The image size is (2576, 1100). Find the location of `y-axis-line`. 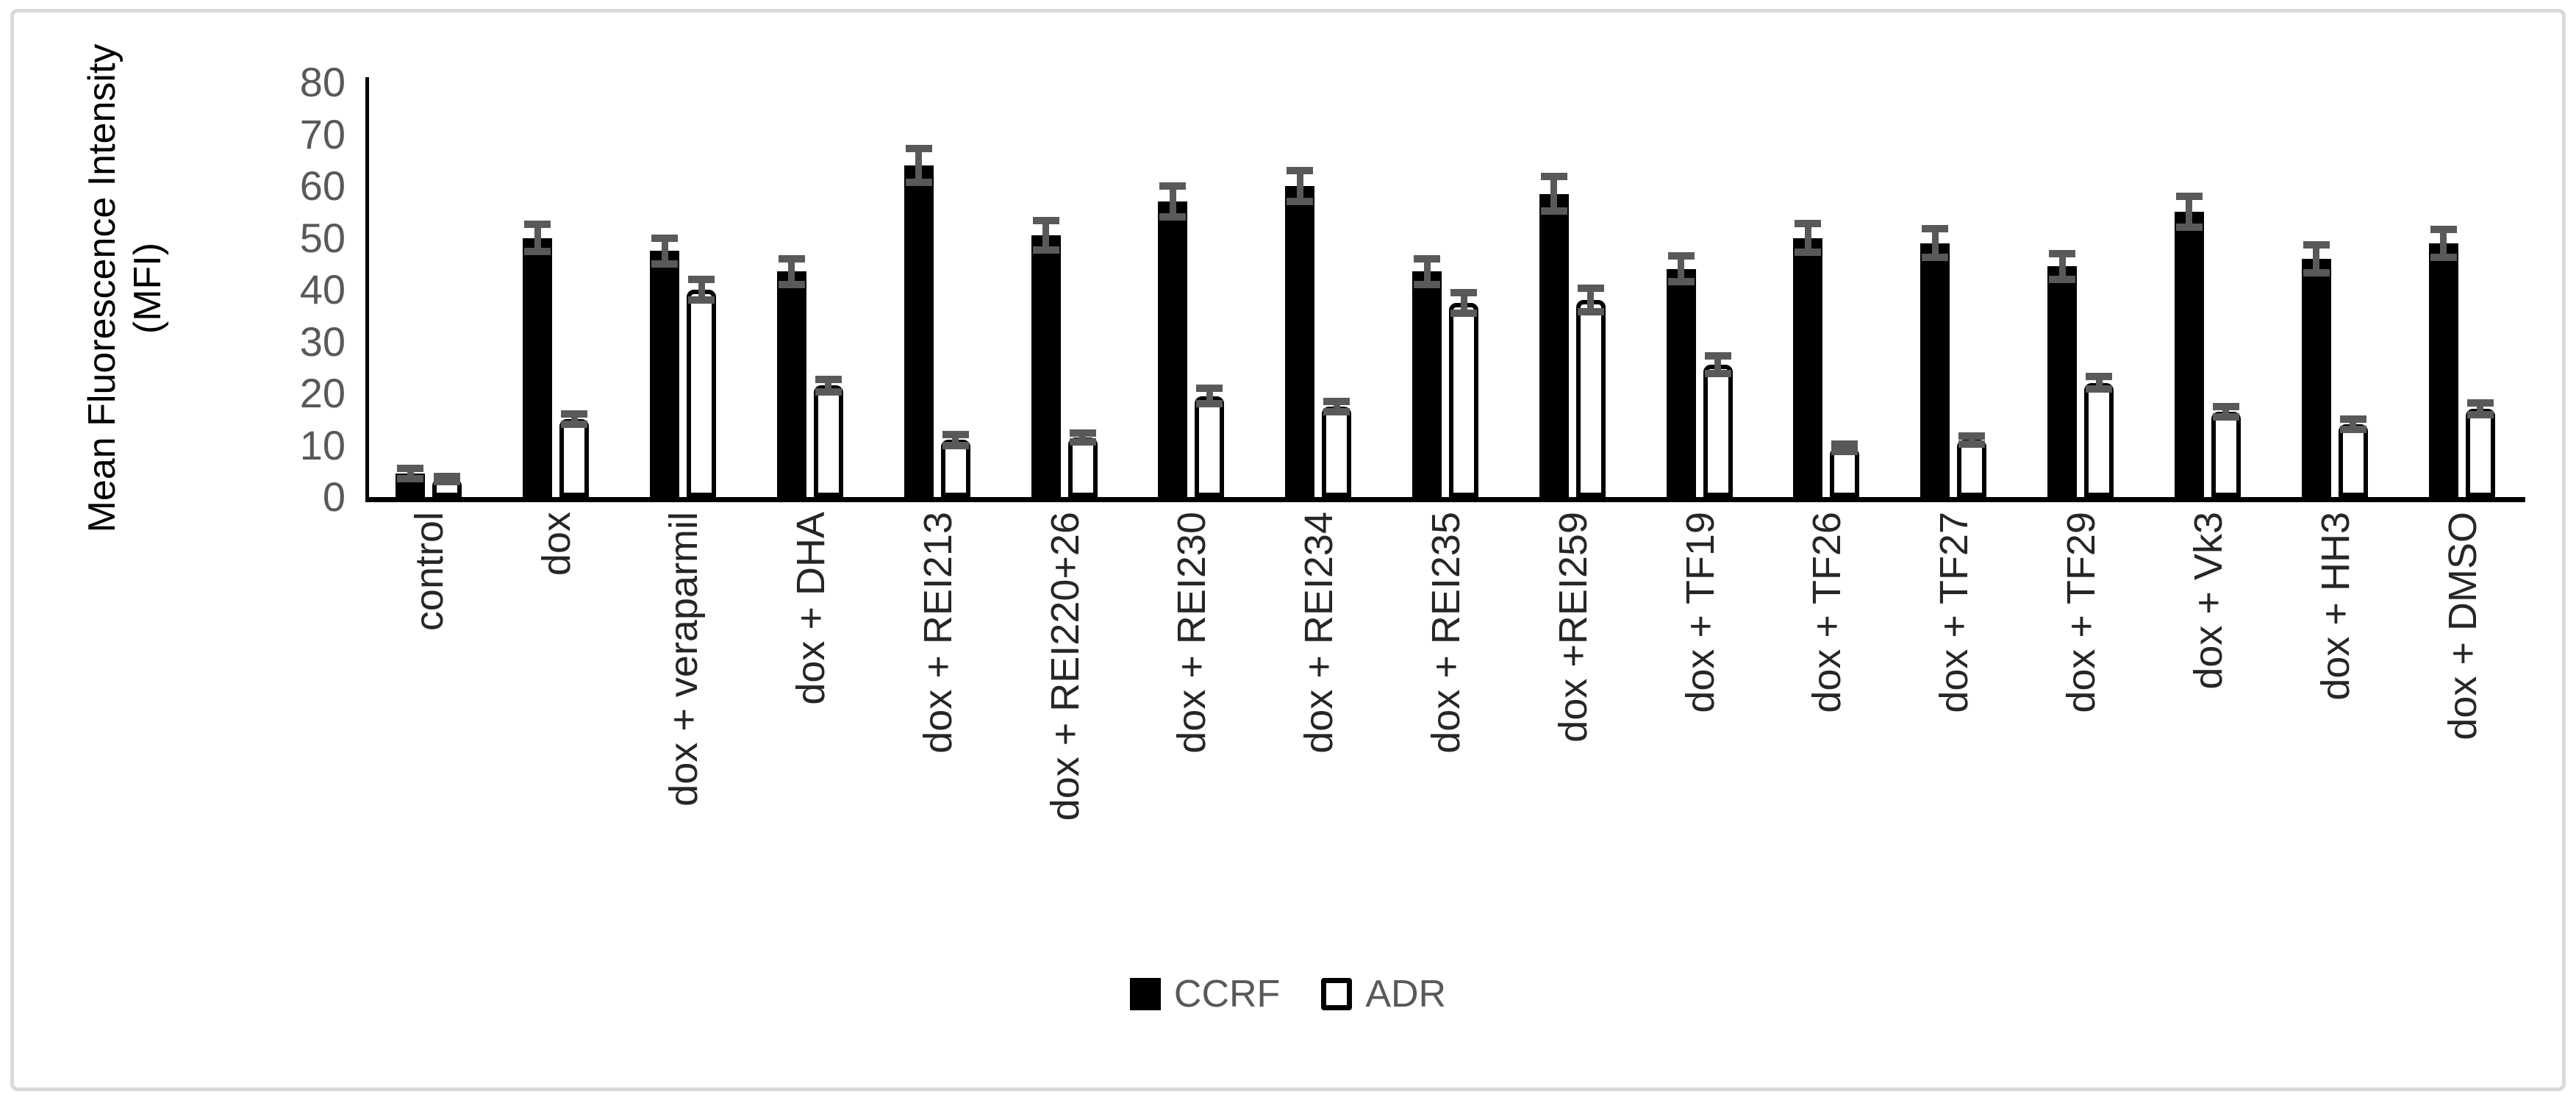

y-axis-line is located at coordinates (367, 287).